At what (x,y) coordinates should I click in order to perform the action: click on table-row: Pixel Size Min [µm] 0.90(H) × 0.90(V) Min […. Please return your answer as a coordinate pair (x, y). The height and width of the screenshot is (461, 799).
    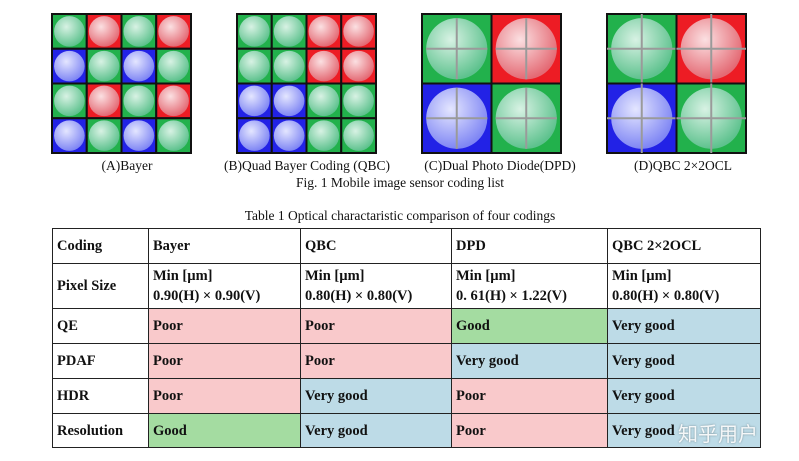
    Looking at the image, I should click on (406, 286).